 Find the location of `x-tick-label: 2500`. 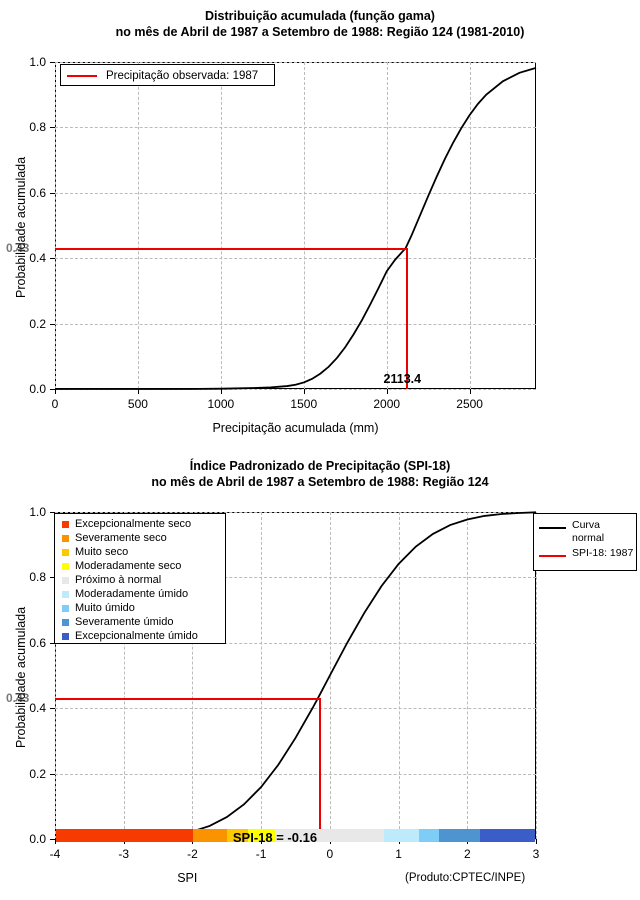

x-tick-label: 2500 is located at coordinates (469, 404).